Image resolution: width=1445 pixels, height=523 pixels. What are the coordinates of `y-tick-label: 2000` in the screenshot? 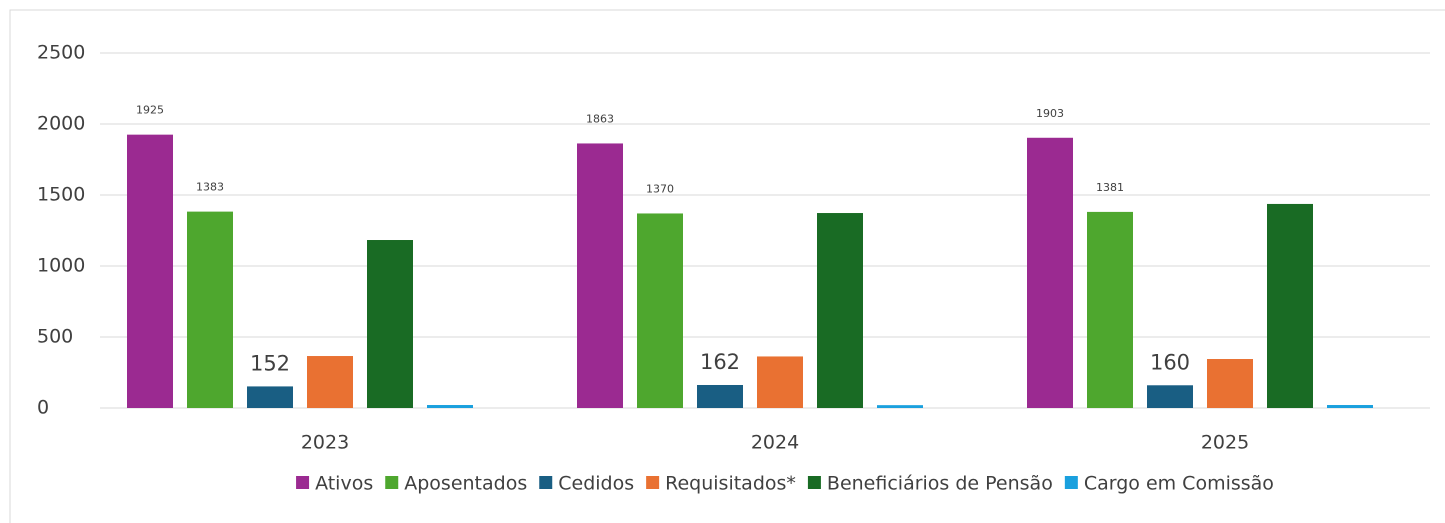 It's located at (61, 124).